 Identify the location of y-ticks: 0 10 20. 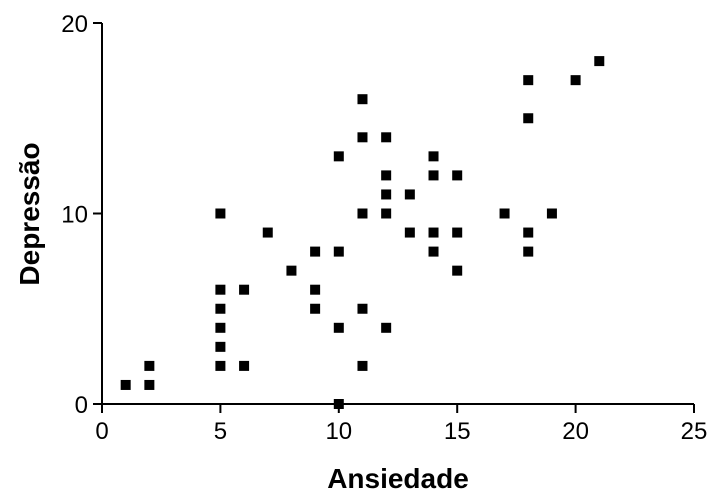
(81, 215).